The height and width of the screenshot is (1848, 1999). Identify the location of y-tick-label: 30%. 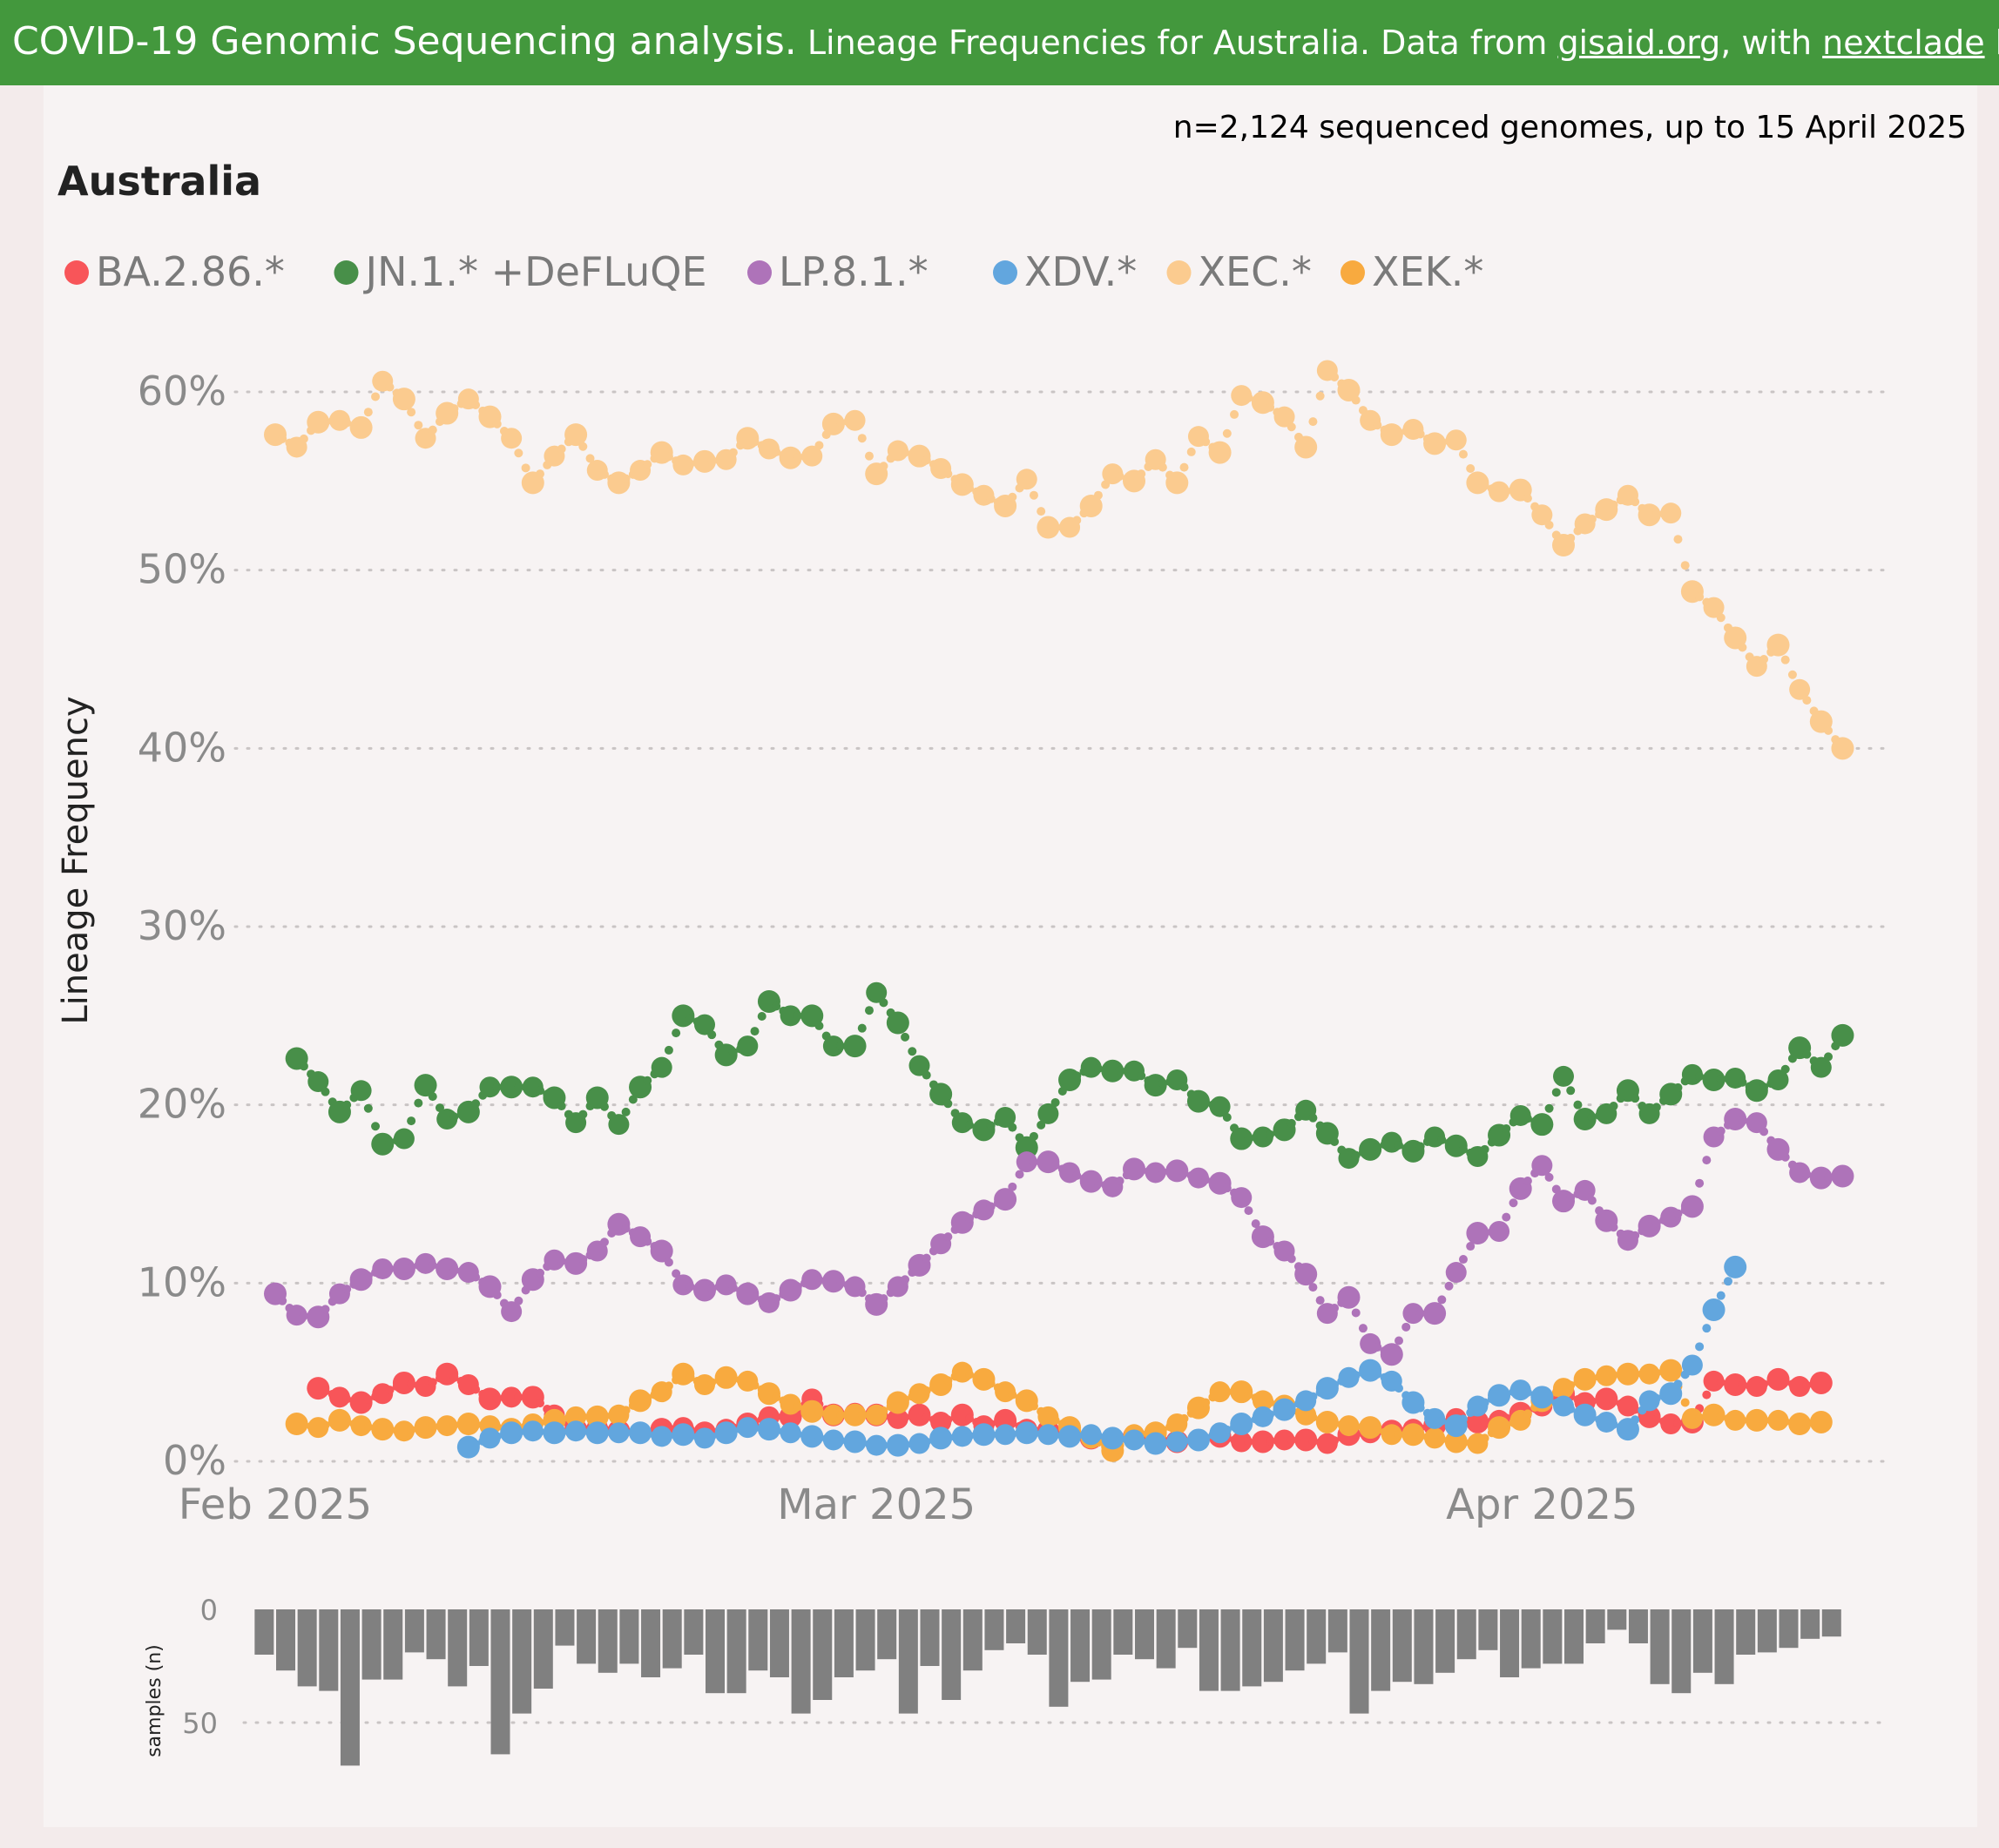
(182, 925).